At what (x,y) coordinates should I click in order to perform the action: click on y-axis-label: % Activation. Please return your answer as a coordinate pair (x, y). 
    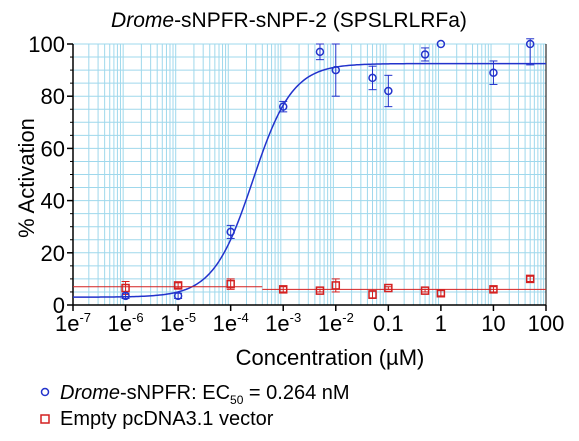
    Looking at the image, I should click on (26, 178).